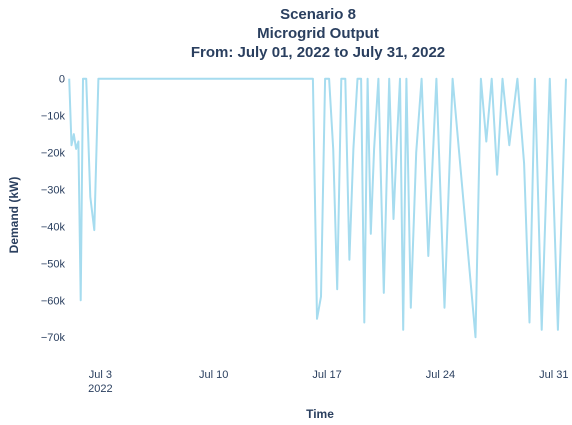  Describe the element at coordinates (53, 154) in the screenshot. I see `y-tick-label: −20k` at that location.